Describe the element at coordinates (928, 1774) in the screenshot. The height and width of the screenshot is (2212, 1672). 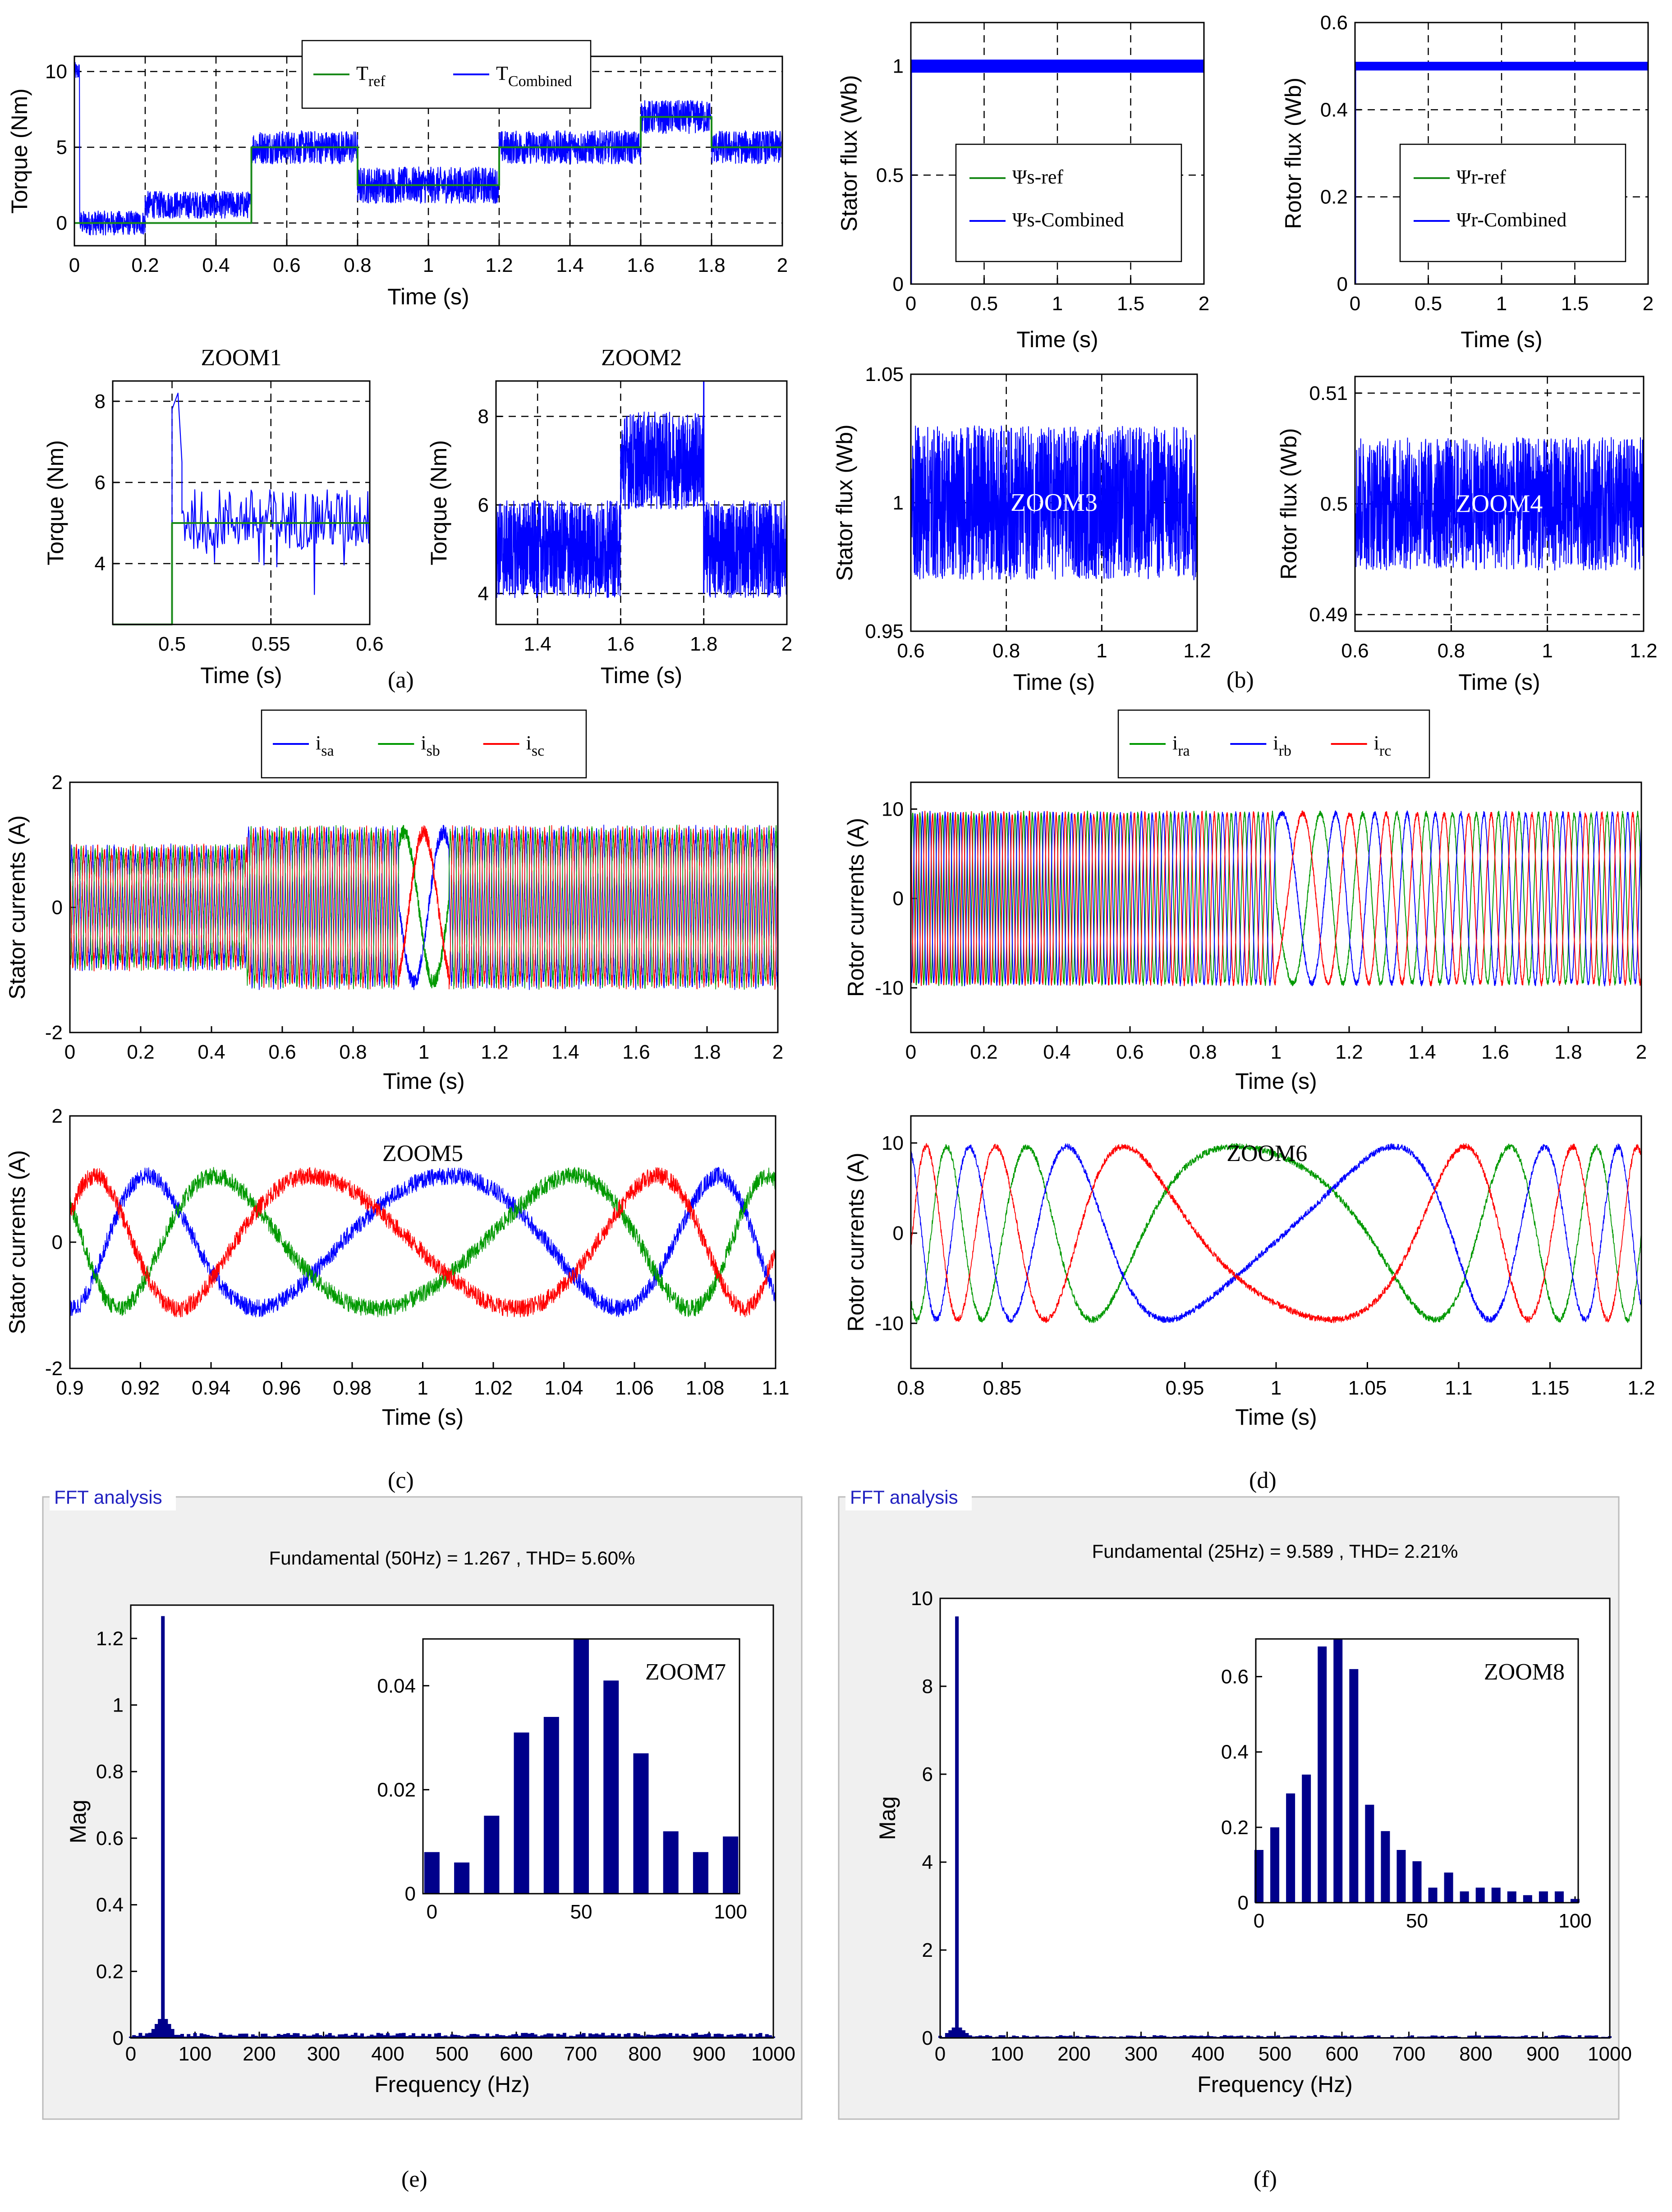
I see `y-tick-label: 6` at that location.